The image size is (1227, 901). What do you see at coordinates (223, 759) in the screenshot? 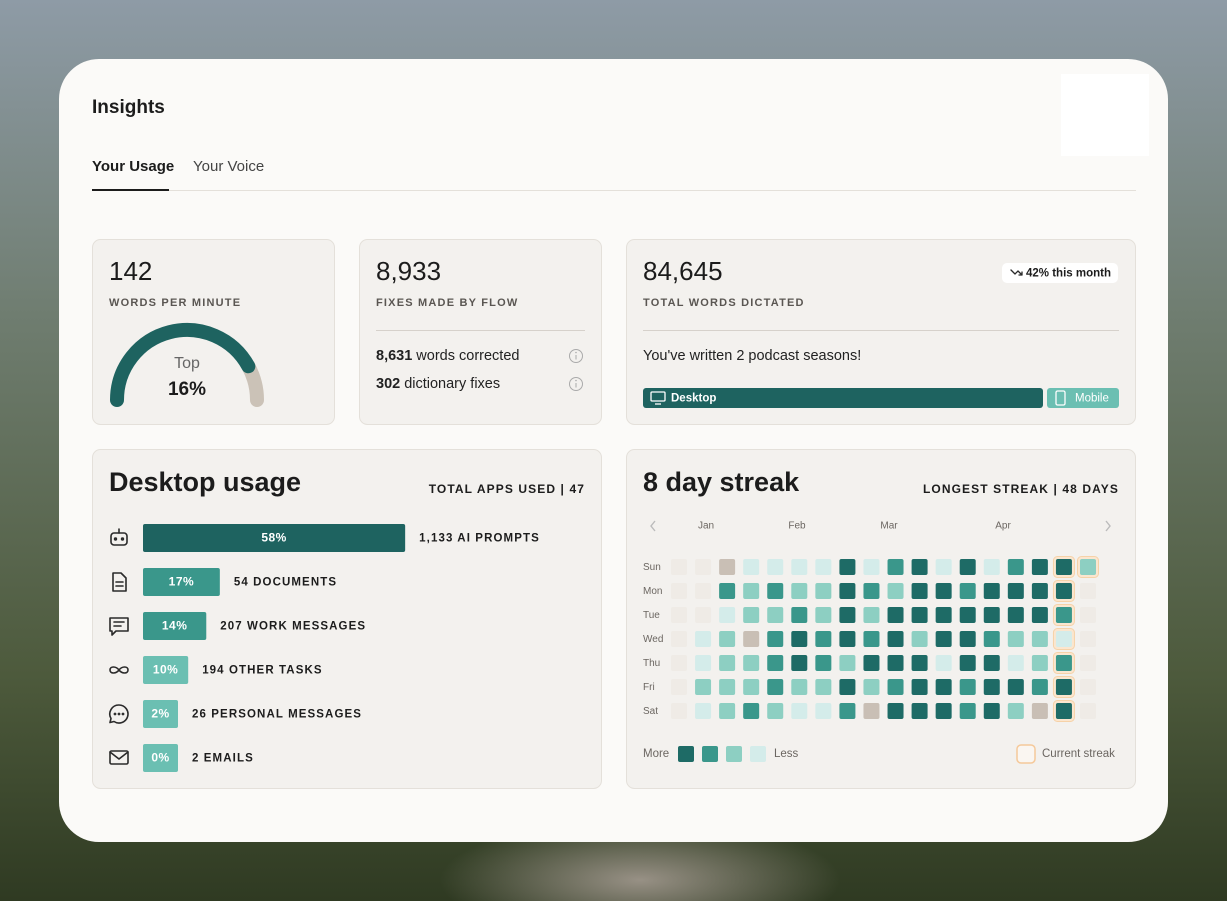
I see `usage-label: 2 EMAILS` at bounding box center [223, 759].